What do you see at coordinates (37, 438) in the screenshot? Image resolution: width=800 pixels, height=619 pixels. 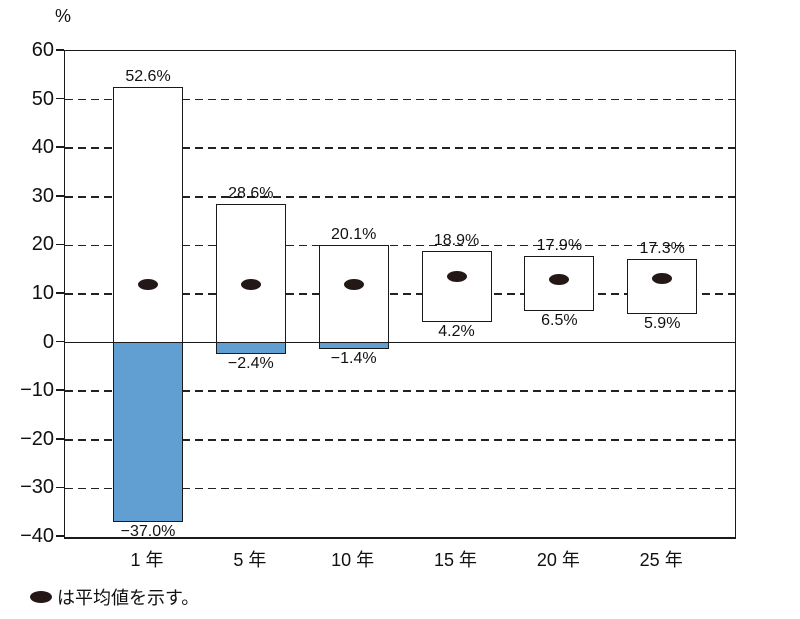 I see `y-tick-label: −20` at bounding box center [37, 438].